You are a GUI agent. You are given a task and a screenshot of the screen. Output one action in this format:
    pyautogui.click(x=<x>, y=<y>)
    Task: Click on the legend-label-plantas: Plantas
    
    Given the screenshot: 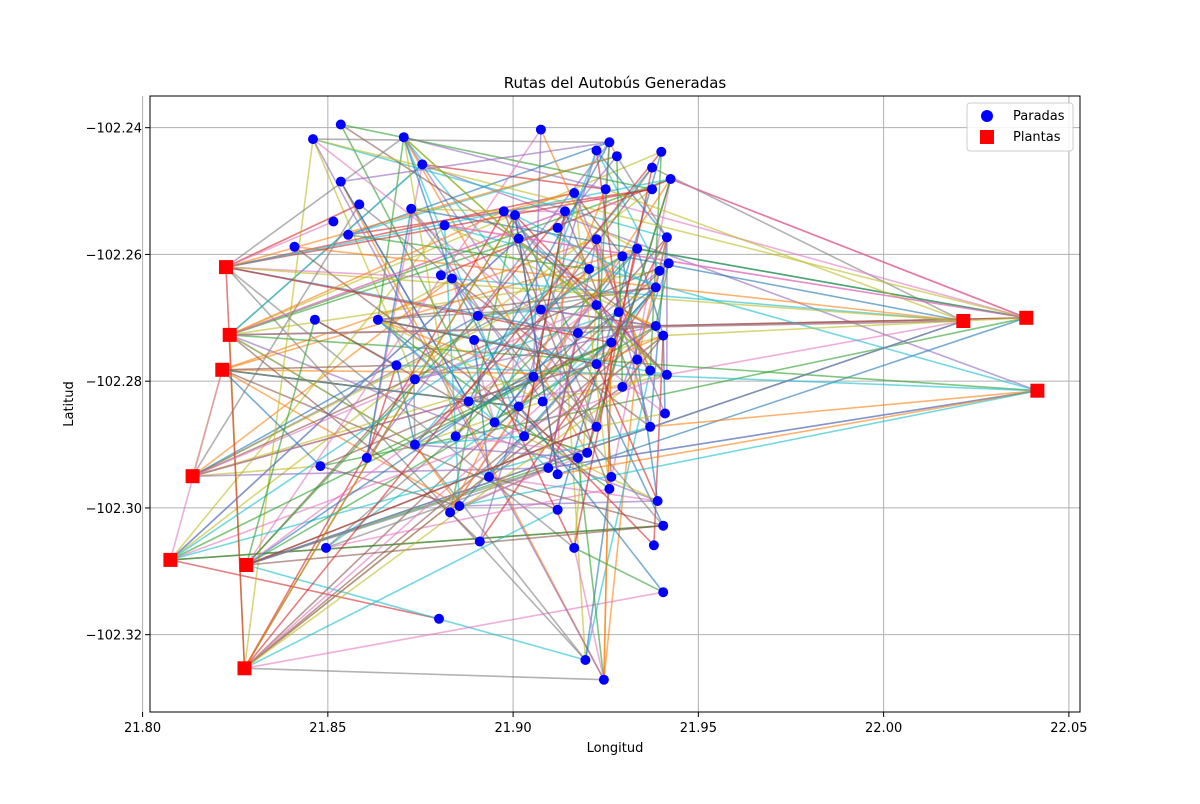 What is the action you would take?
    pyautogui.click(x=1037, y=137)
    